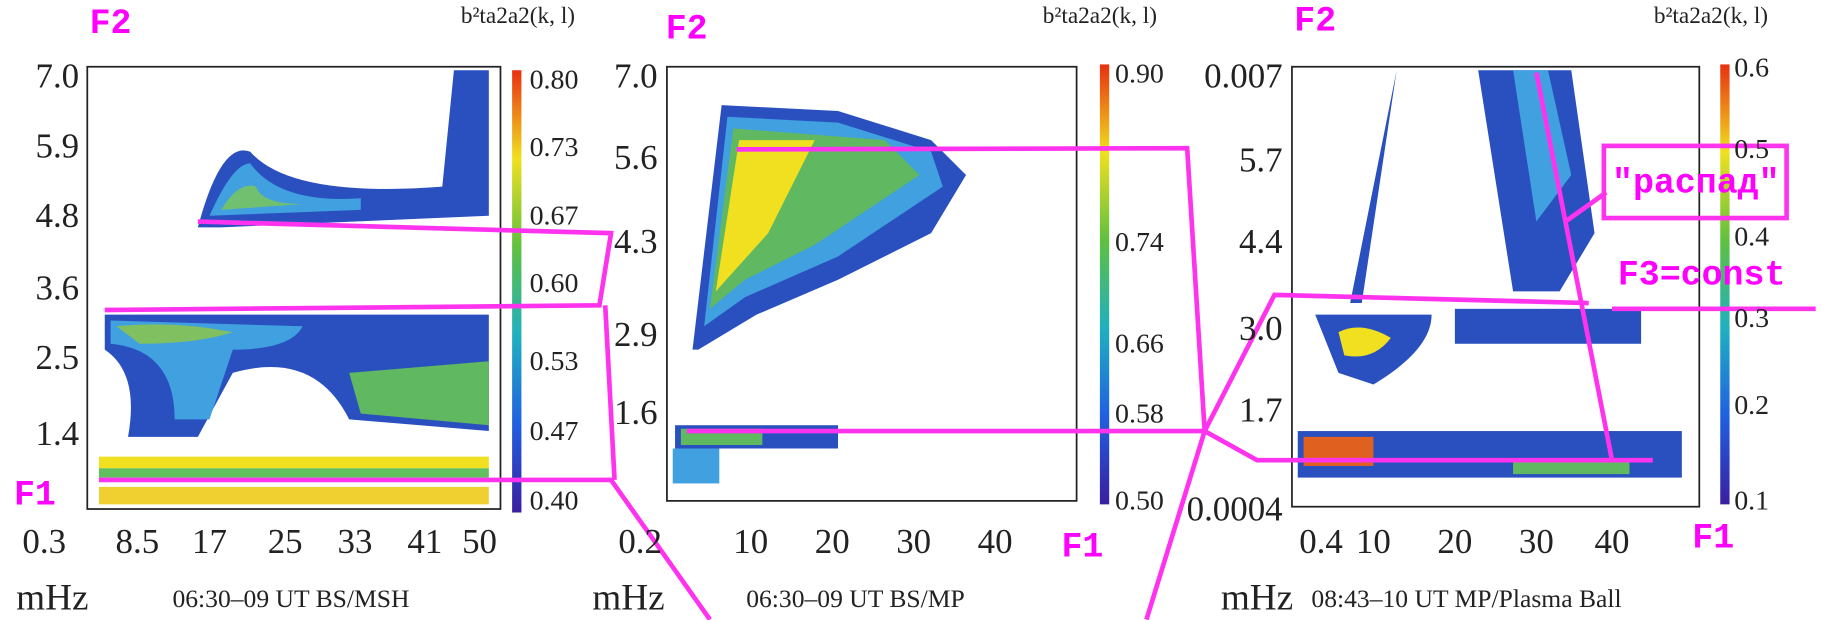  What do you see at coordinates (1261, 159) in the screenshot?
I see `y-tick-label: 5.7` at bounding box center [1261, 159].